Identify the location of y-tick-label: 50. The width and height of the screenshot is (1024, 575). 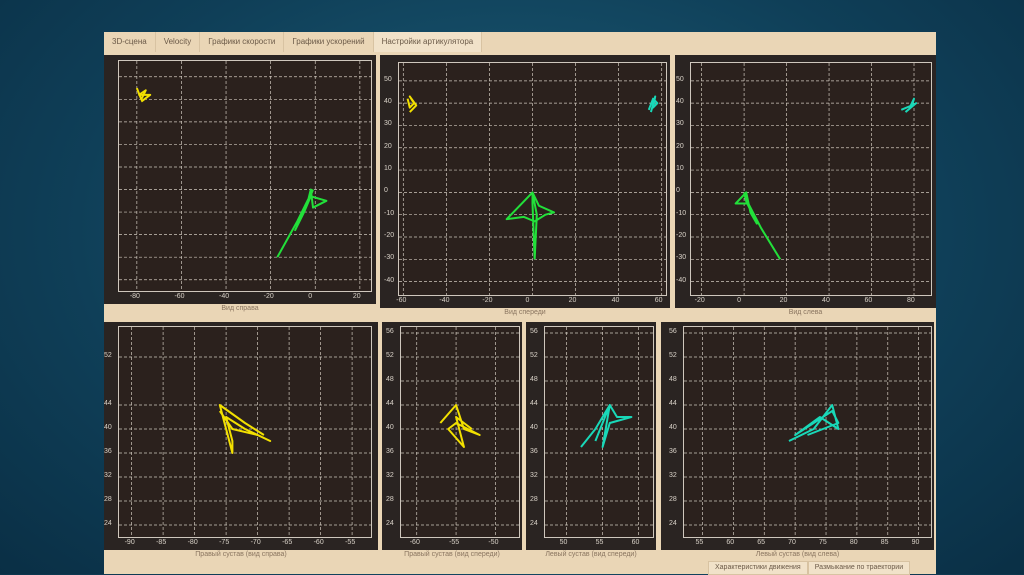
(680, 79).